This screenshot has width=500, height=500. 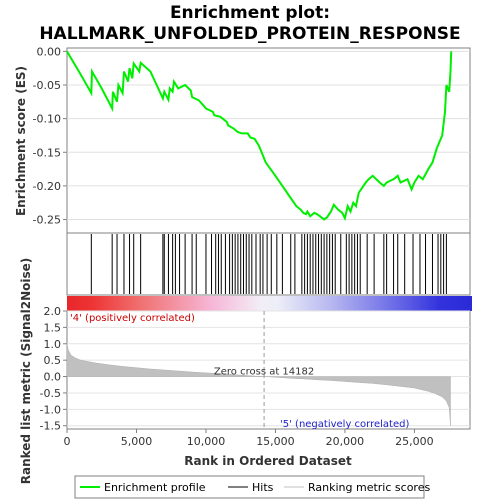 What do you see at coordinates (414, 441) in the screenshot?
I see `x-tick-label: 25,000` at bounding box center [414, 441].